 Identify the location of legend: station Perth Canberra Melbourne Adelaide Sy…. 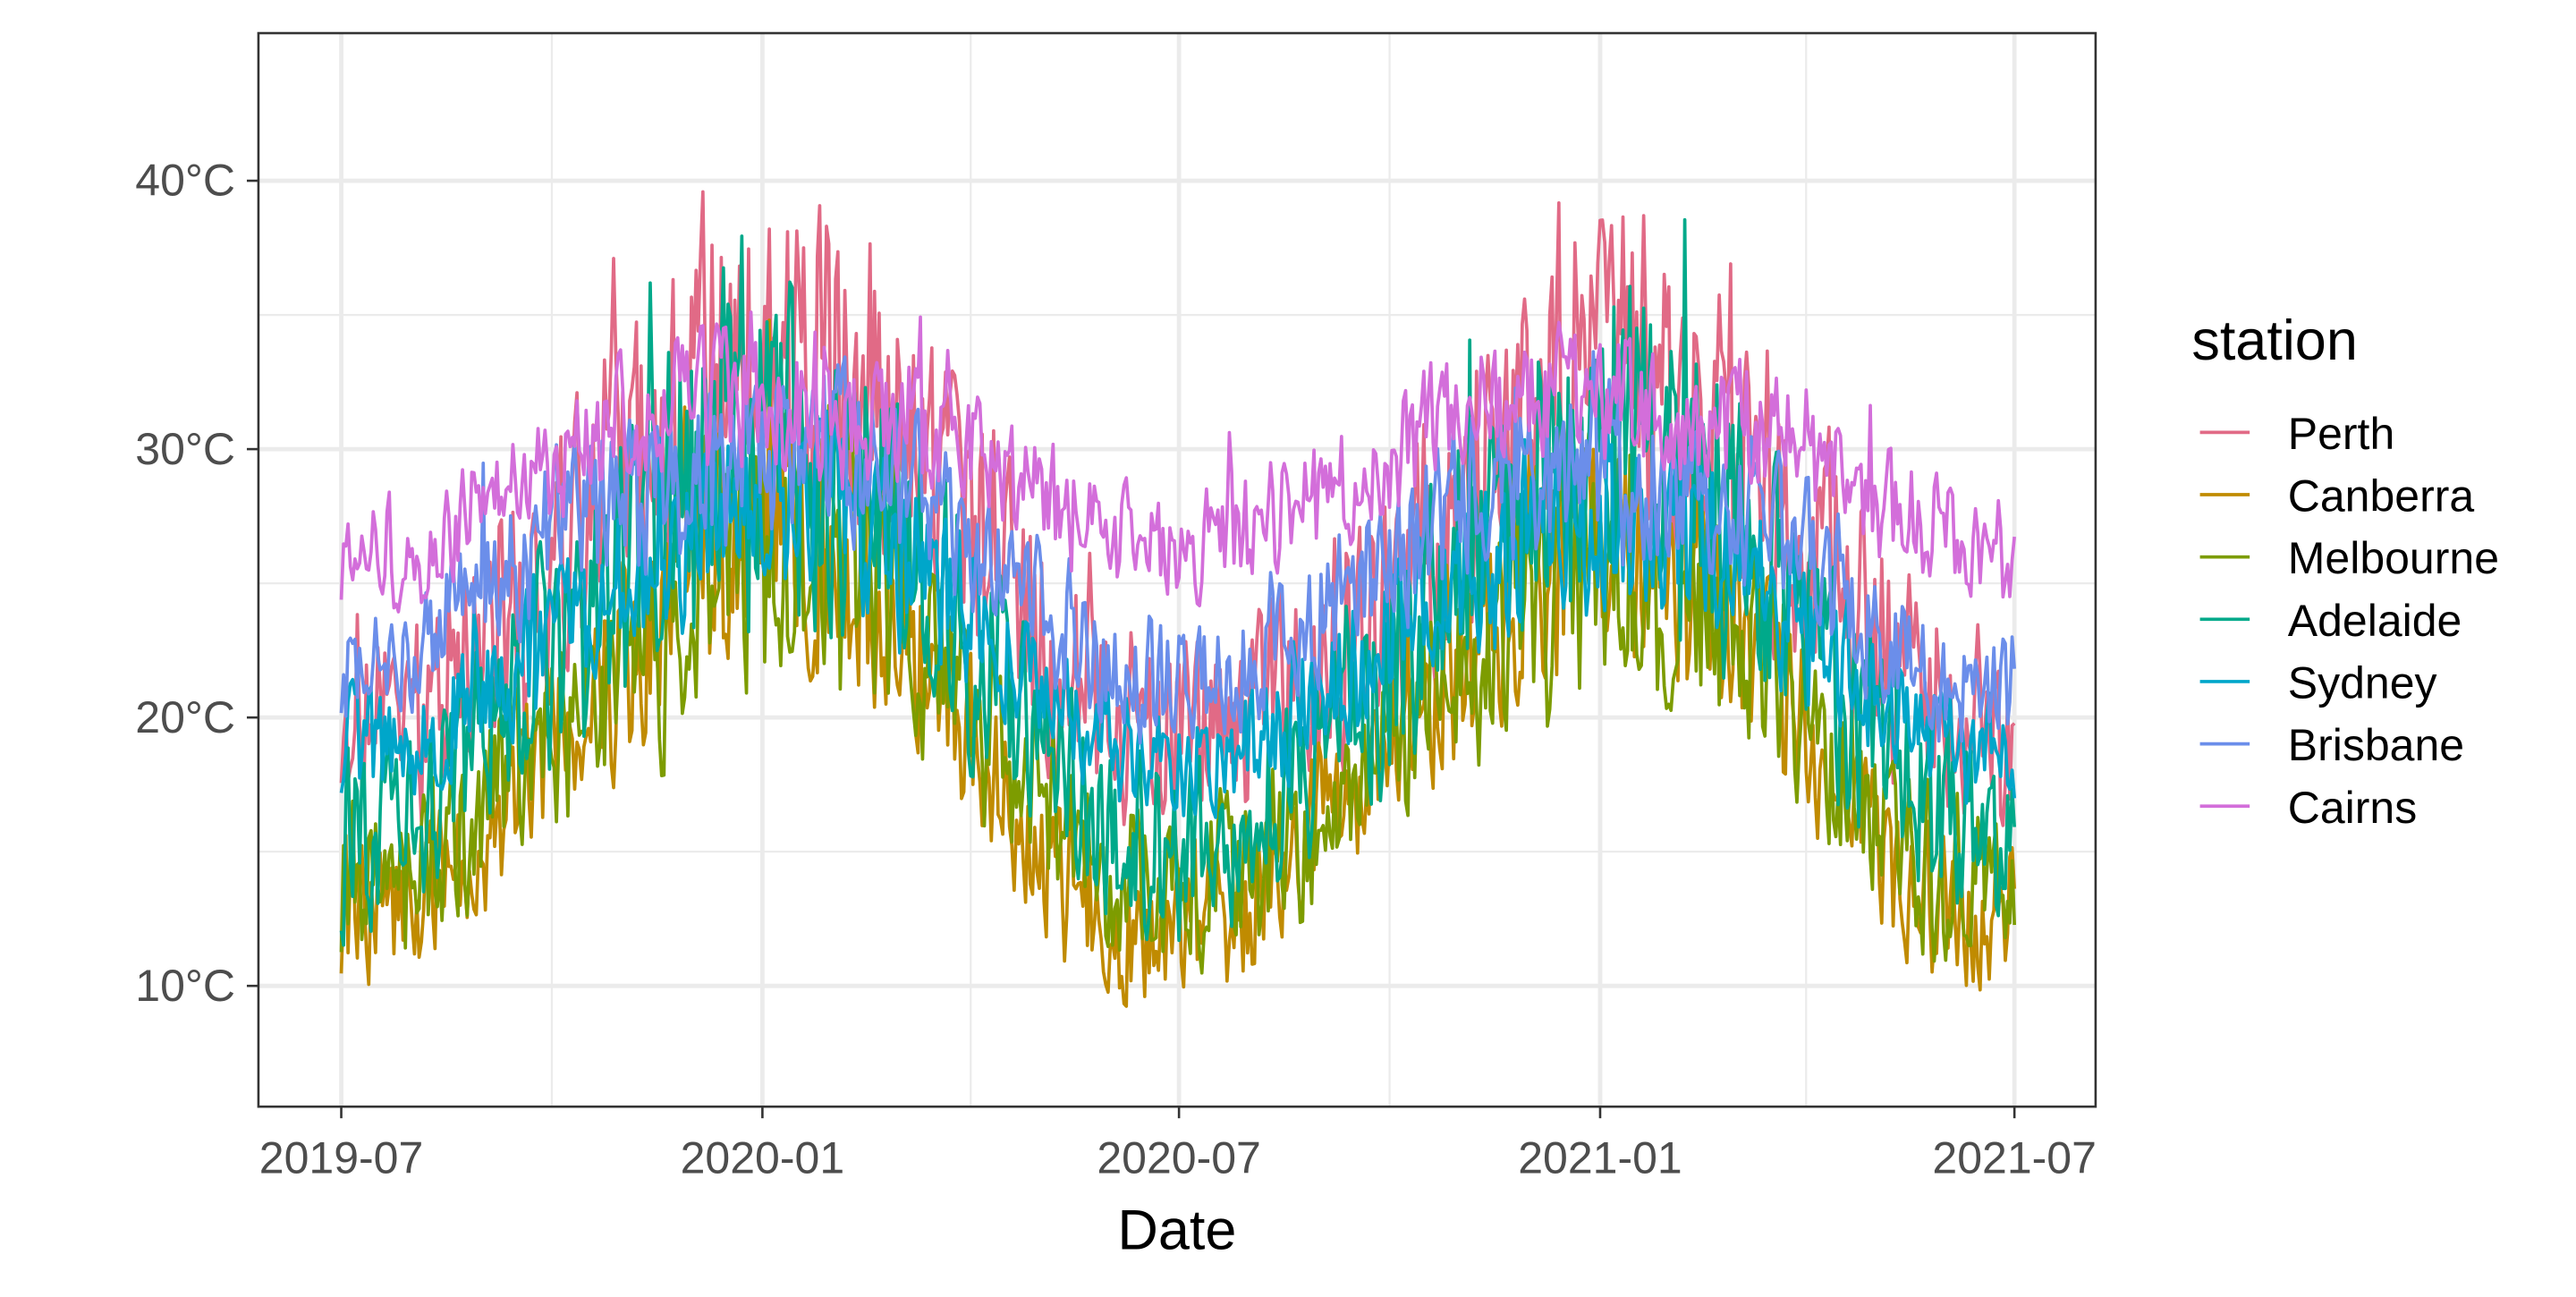
(2345, 571).